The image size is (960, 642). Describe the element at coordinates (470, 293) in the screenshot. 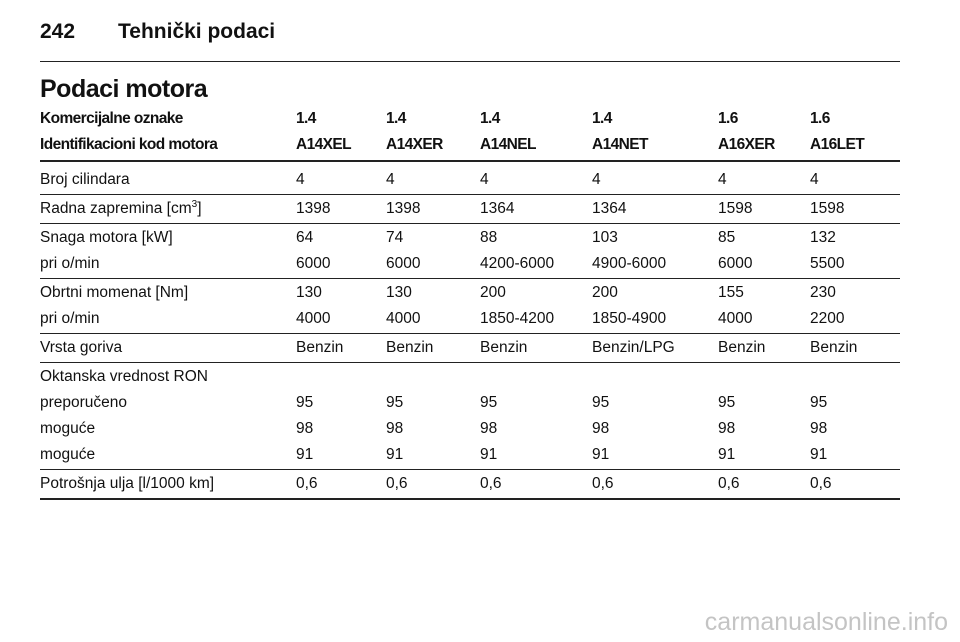

I see `table-row: Obrtni momenat [Nm] 130 130 200 200 155 230` at that location.